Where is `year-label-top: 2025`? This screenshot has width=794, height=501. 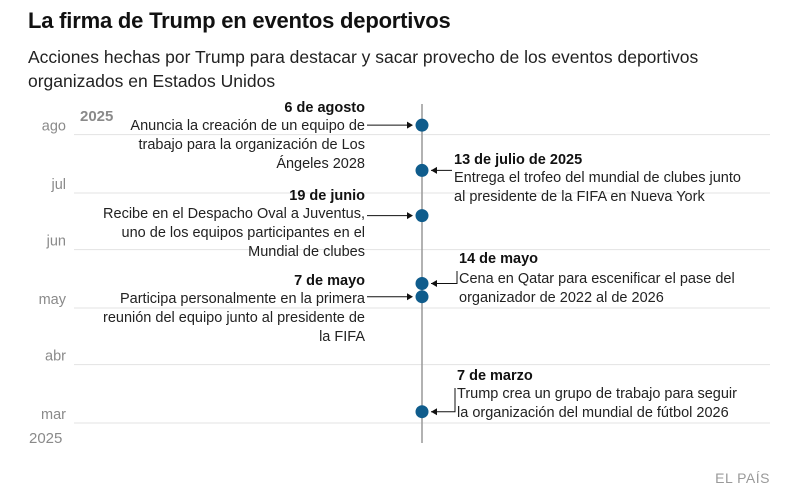
year-label-top: 2025 is located at coordinates (96, 116).